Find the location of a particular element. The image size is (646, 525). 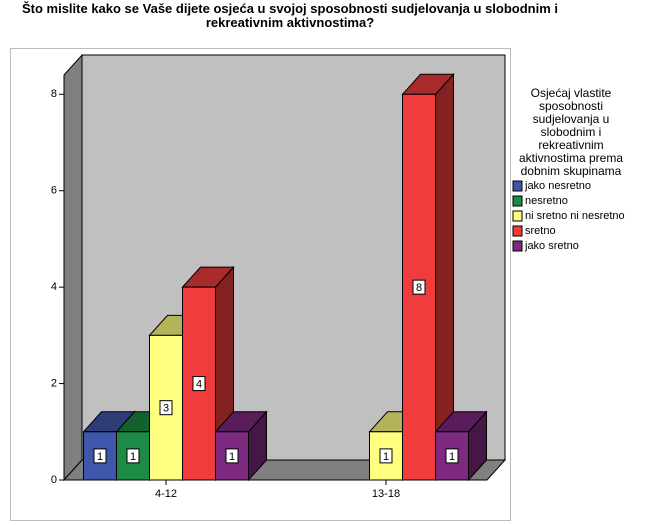

y-tick-label: 8 is located at coordinates (54, 94).